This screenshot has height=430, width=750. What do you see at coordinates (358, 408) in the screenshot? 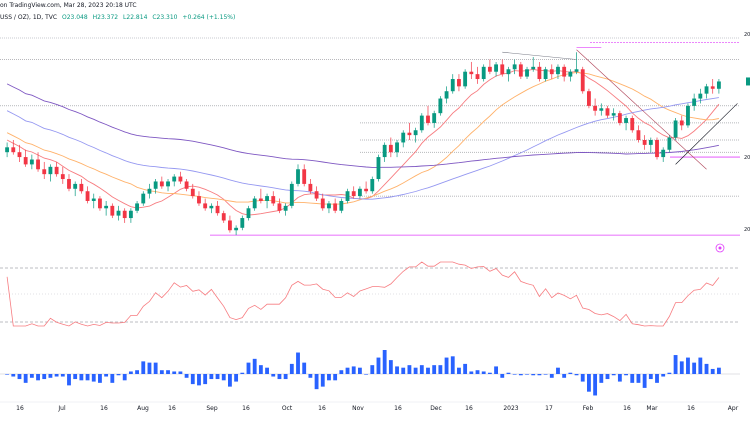
I see `x-tick-label: Nov` at bounding box center [358, 408].